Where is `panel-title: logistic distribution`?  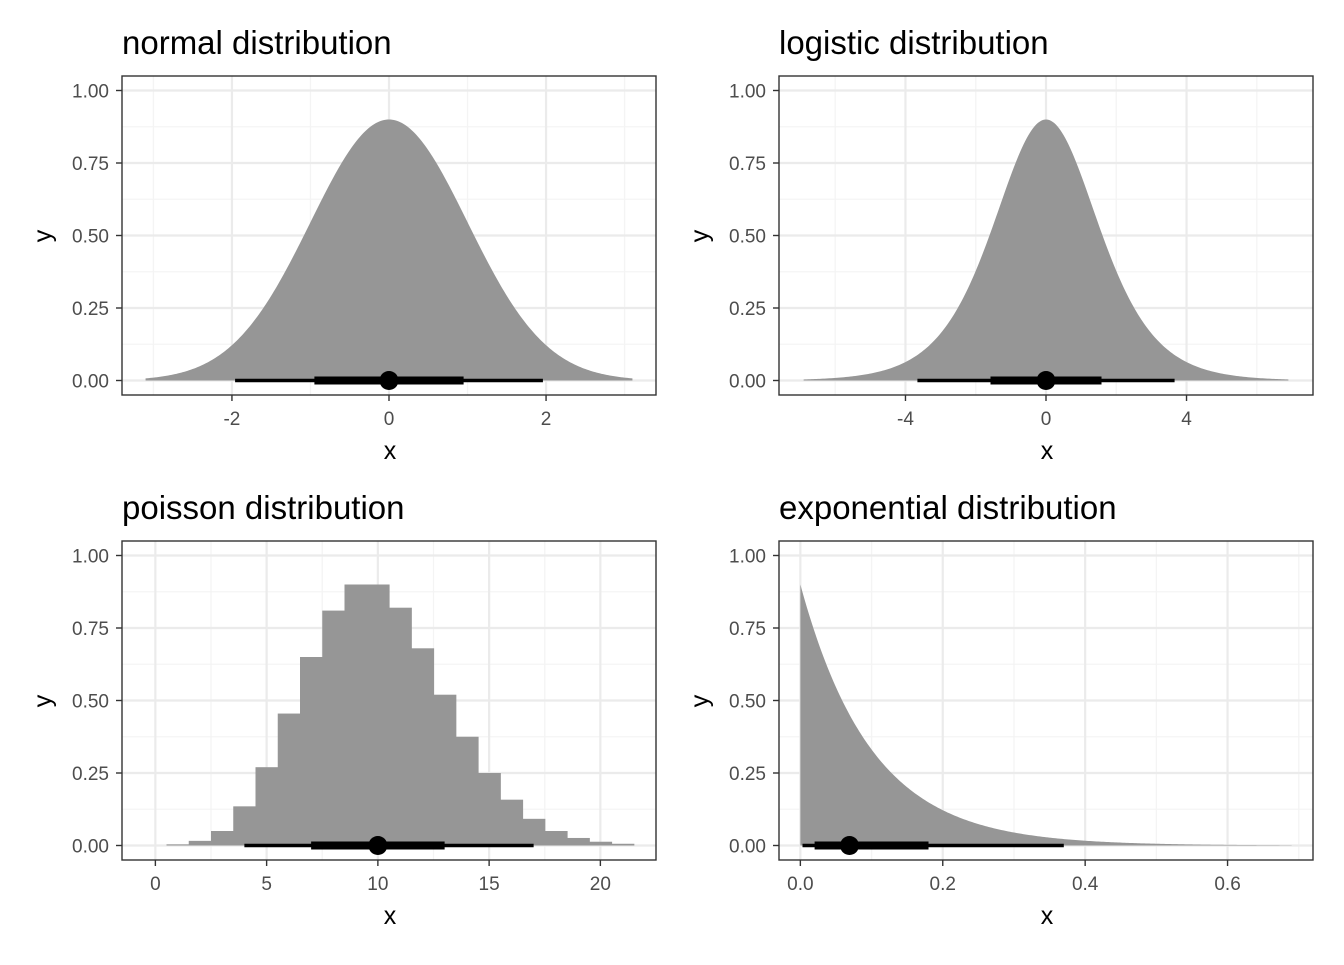
panel-title: logistic distribution is located at coordinates (914, 42).